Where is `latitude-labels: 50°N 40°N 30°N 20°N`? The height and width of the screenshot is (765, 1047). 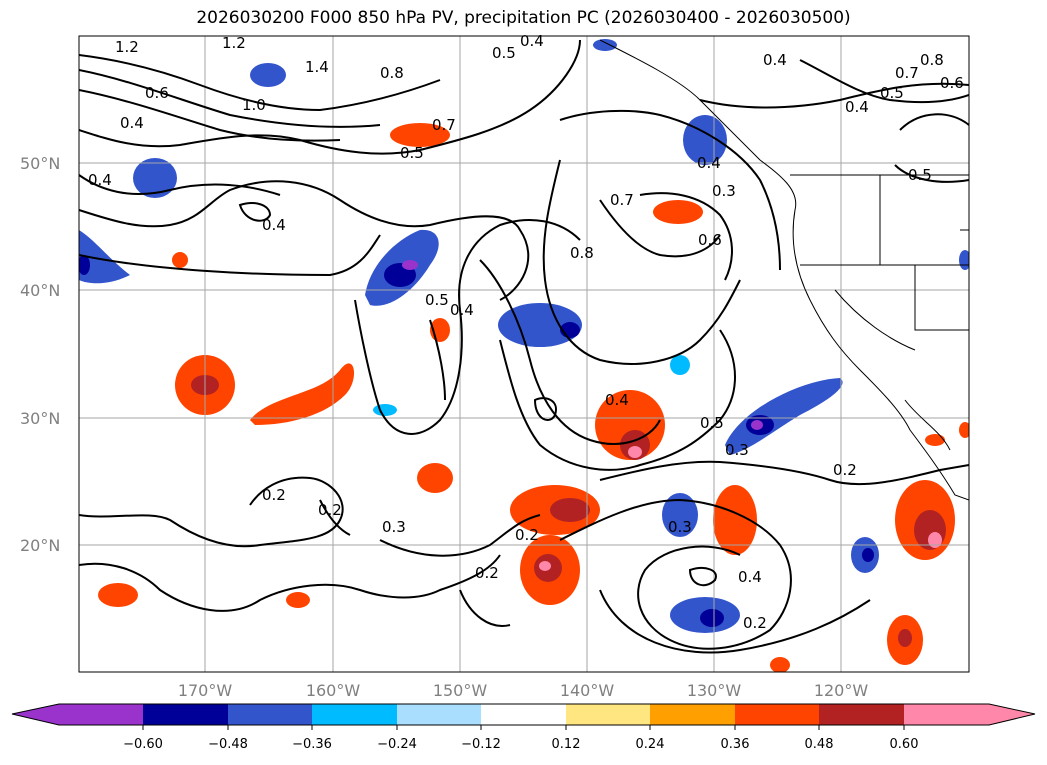
latitude-labels: 50°N 40°N 30°N 20°N is located at coordinates (40, 354).